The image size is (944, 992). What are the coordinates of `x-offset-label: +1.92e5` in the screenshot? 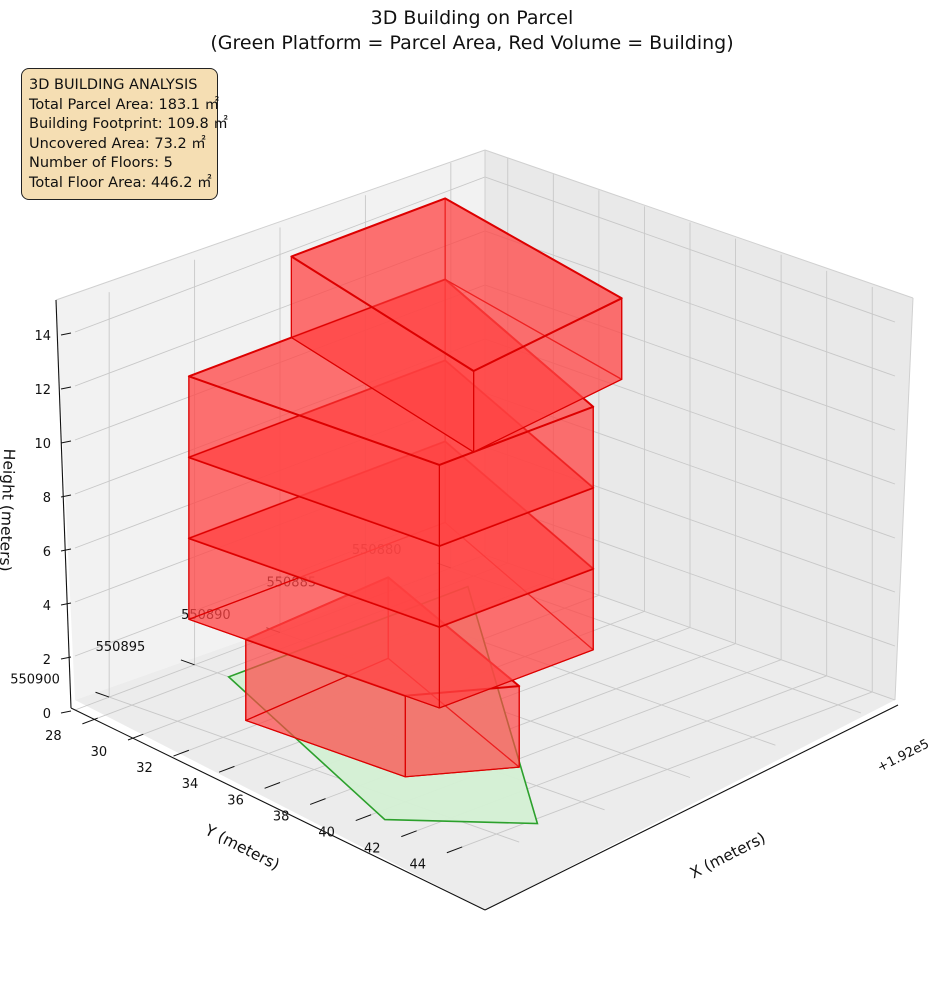 It's located at (903, 756).